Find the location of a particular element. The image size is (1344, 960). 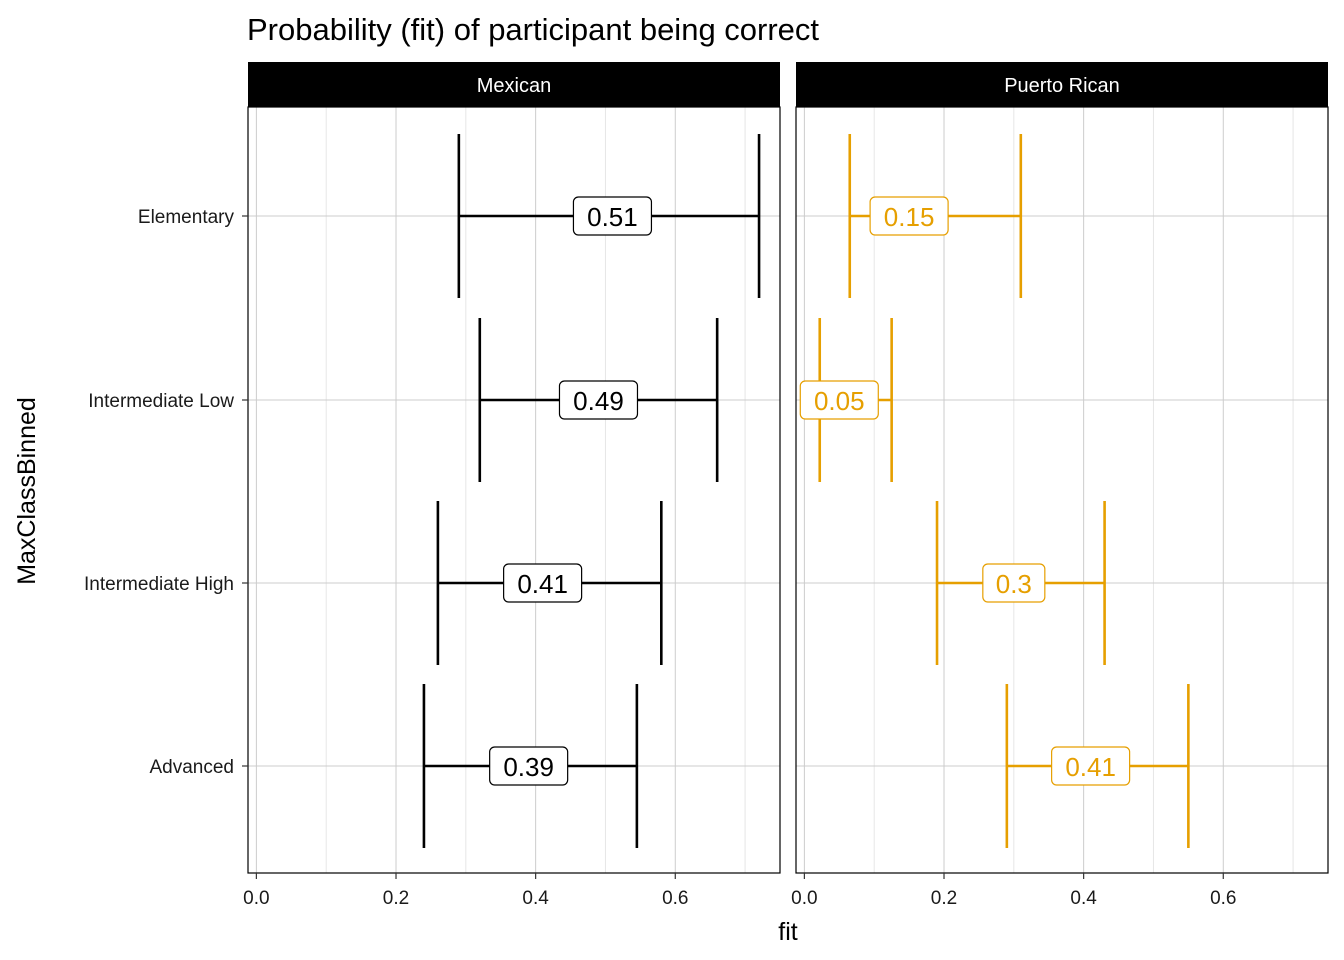

errorbar: 0.51 is located at coordinates (609, 216).